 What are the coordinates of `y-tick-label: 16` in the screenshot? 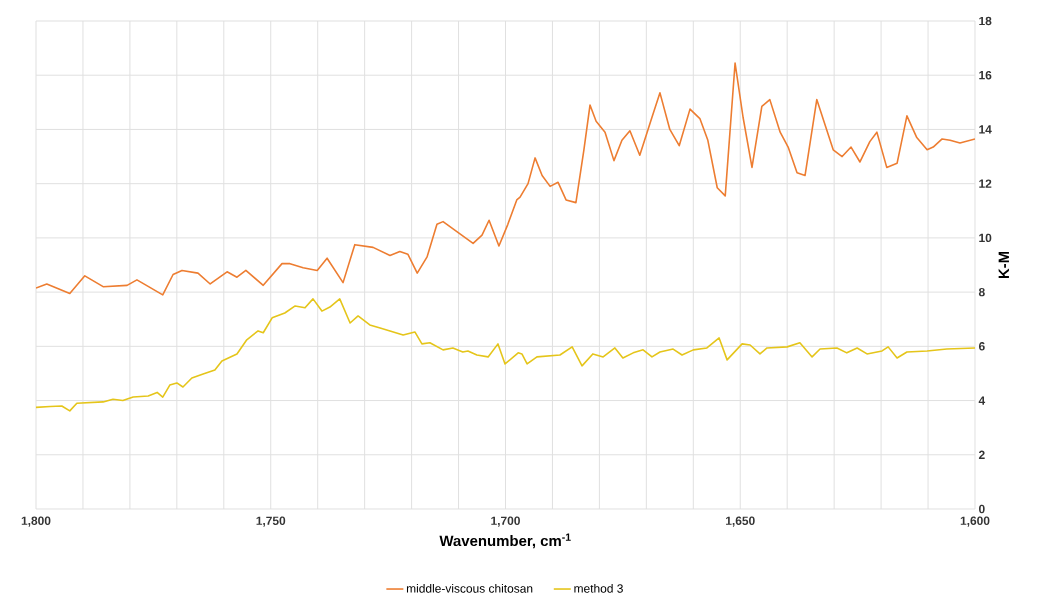 It's located at (985, 75).